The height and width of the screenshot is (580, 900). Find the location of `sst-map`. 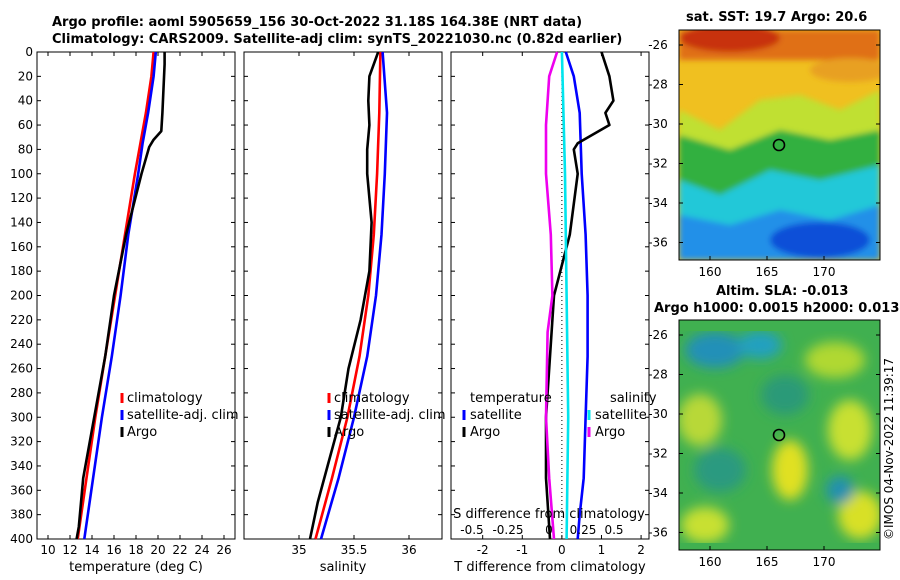

sst-map is located at coordinates (779, 145).